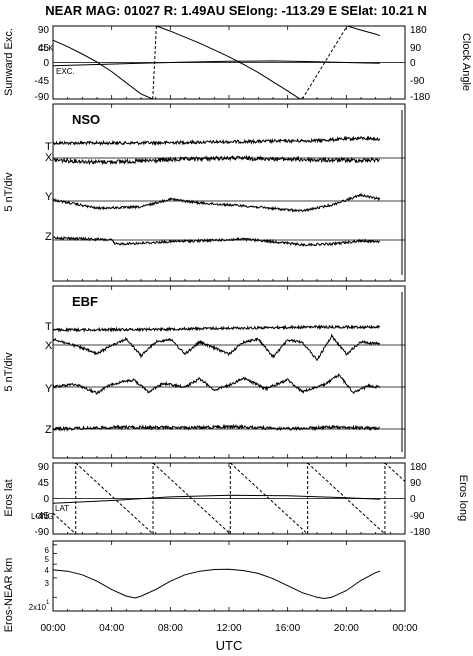 The height and width of the screenshot is (656, 473). What do you see at coordinates (463, 498) in the screenshot?
I see `ylabel-right: Eros long` at bounding box center [463, 498].